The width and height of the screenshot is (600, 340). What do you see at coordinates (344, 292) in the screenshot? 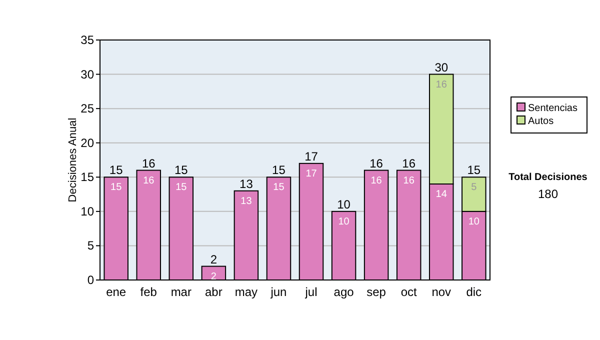
I see `x-tick-label: ago` at bounding box center [344, 292].